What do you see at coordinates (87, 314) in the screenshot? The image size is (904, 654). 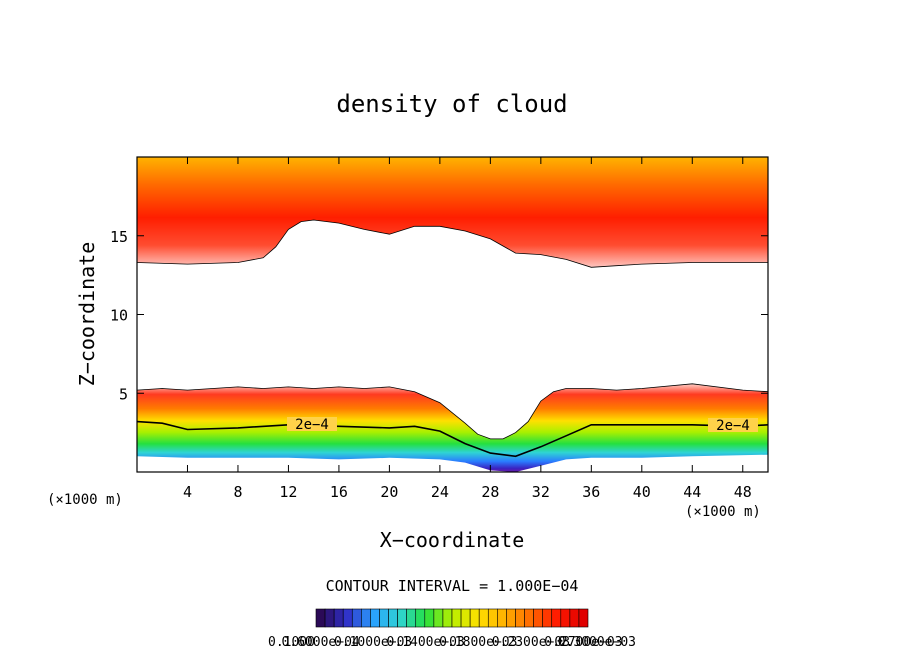 I see `y-axis-label: Z−coordinate` at bounding box center [87, 314].